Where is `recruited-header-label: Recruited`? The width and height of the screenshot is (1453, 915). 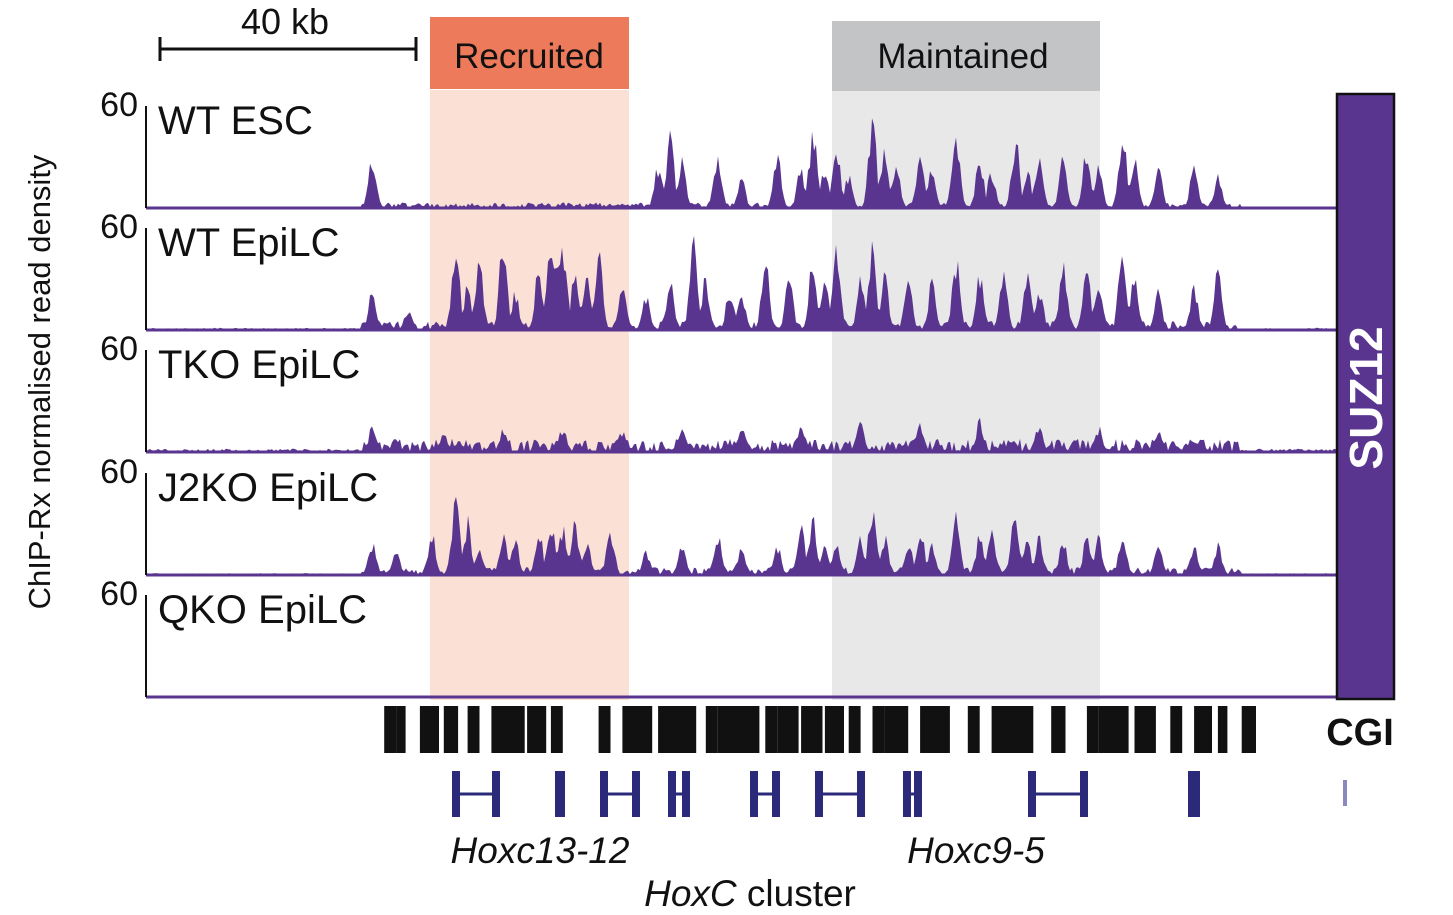
recruited-header-label: Recruited is located at coordinates (529, 56).